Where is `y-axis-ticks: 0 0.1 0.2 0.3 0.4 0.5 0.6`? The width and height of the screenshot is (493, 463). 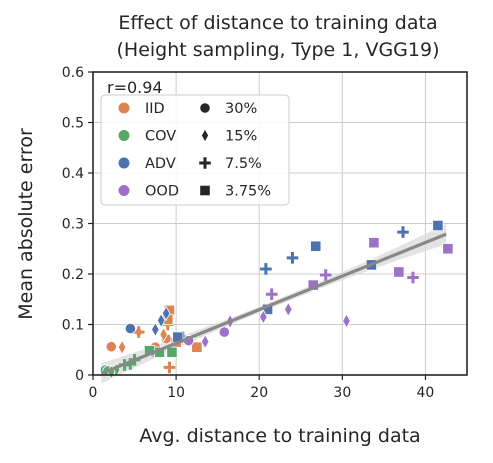
y-axis-ticks: 0 0.1 0.2 0.3 0.4 0.5 0.6 is located at coordinates (77, 224).